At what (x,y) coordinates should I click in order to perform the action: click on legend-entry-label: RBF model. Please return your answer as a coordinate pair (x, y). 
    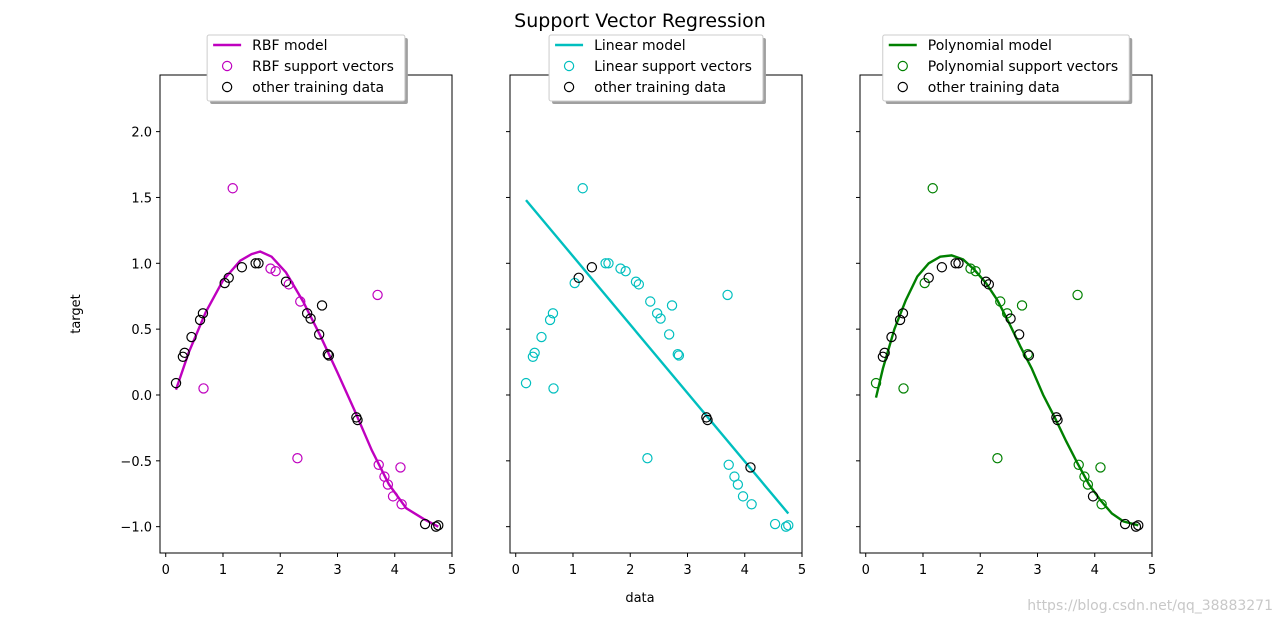
    Looking at the image, I should click on (289, 46).